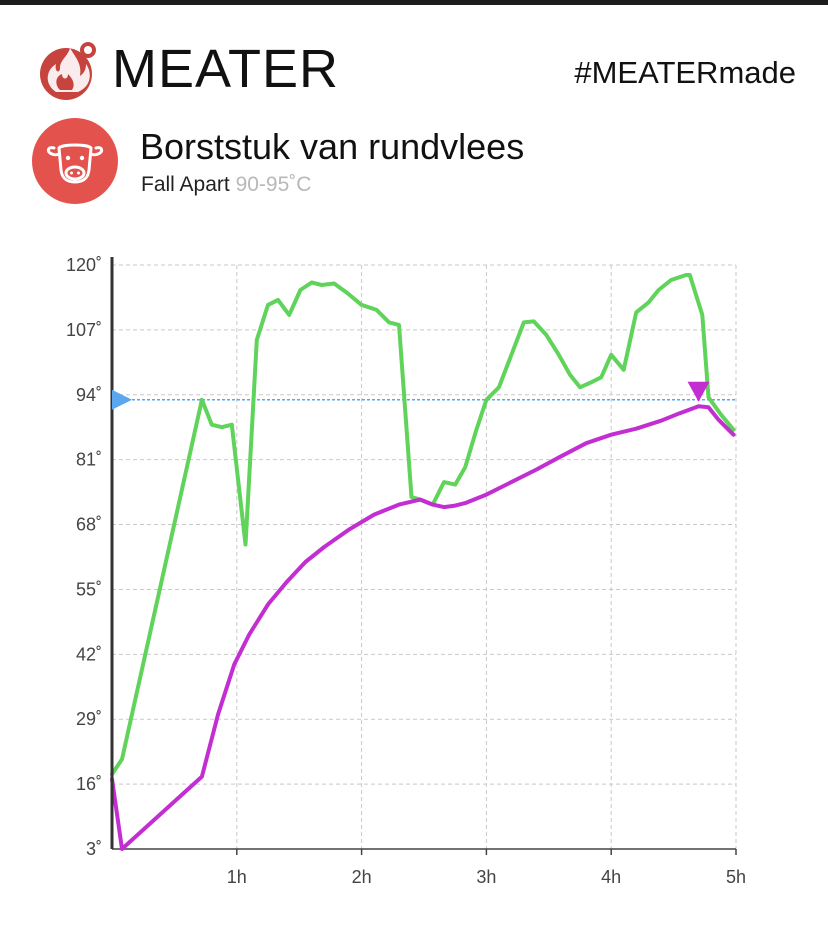 This screenshot has height=936, width=828. I want to click on y-tick-label: 120˚, so click(84, 265).